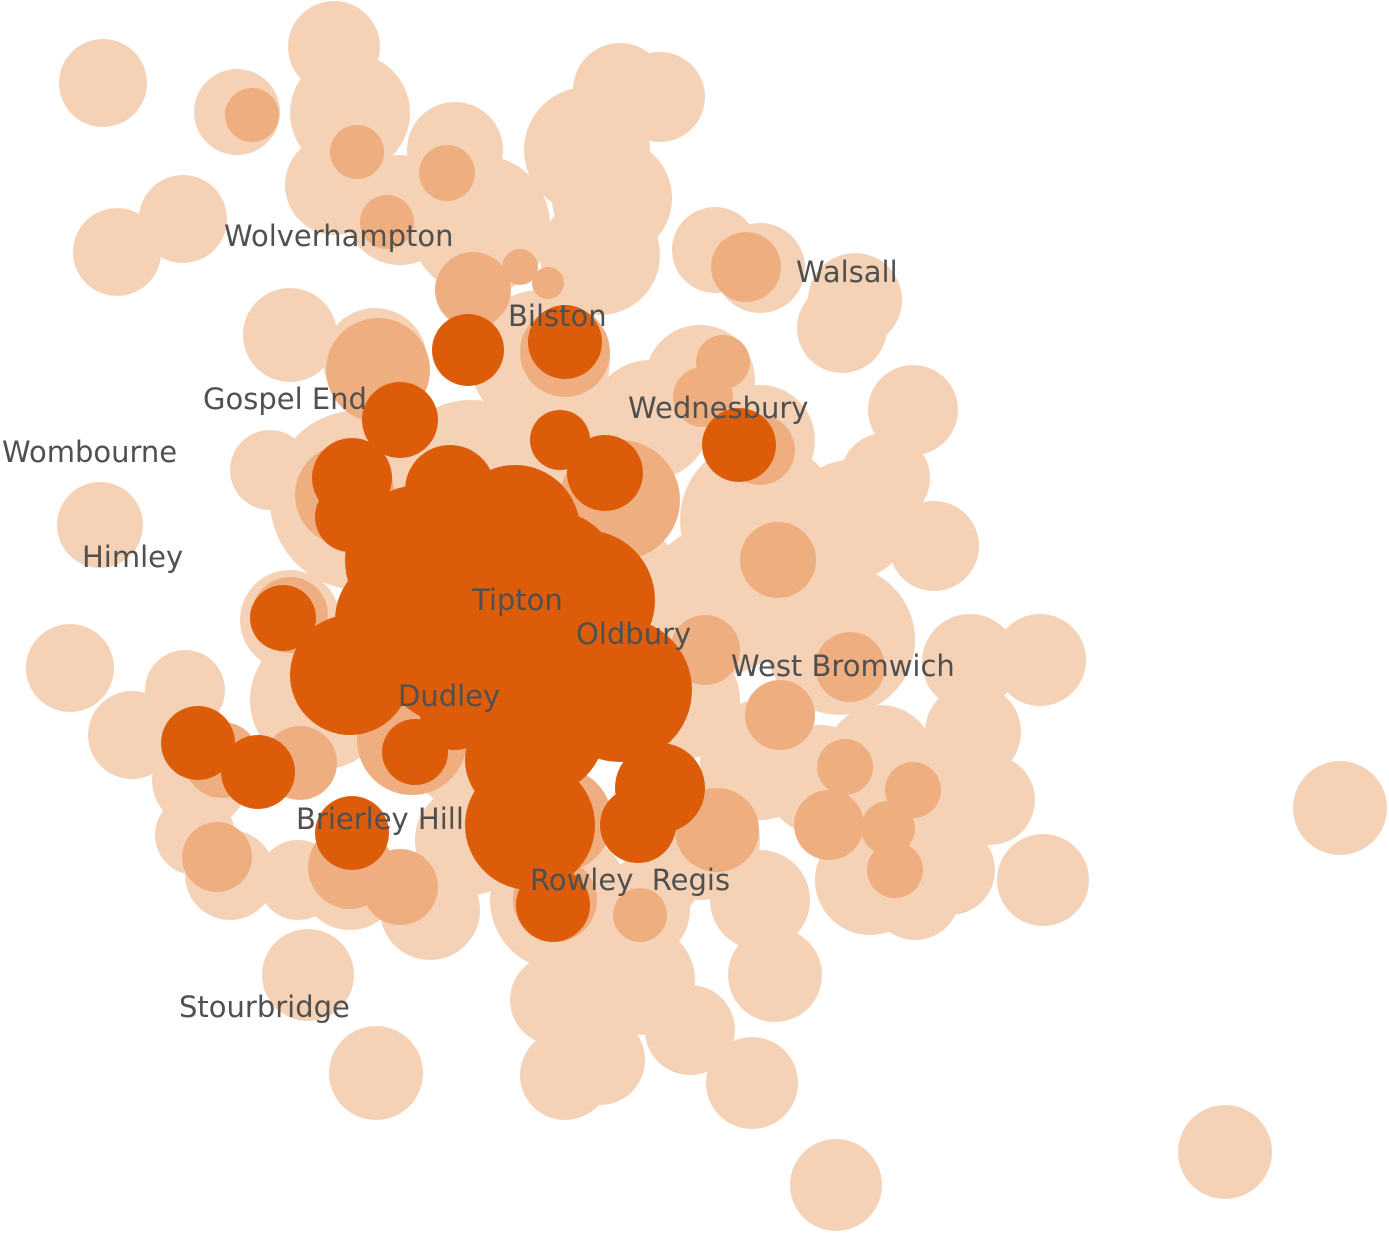 Image resolution: width=1389 pixels, height=1233 pixels. I want to click on label-stourbridge: Stourbridge, so click(264, 1007).